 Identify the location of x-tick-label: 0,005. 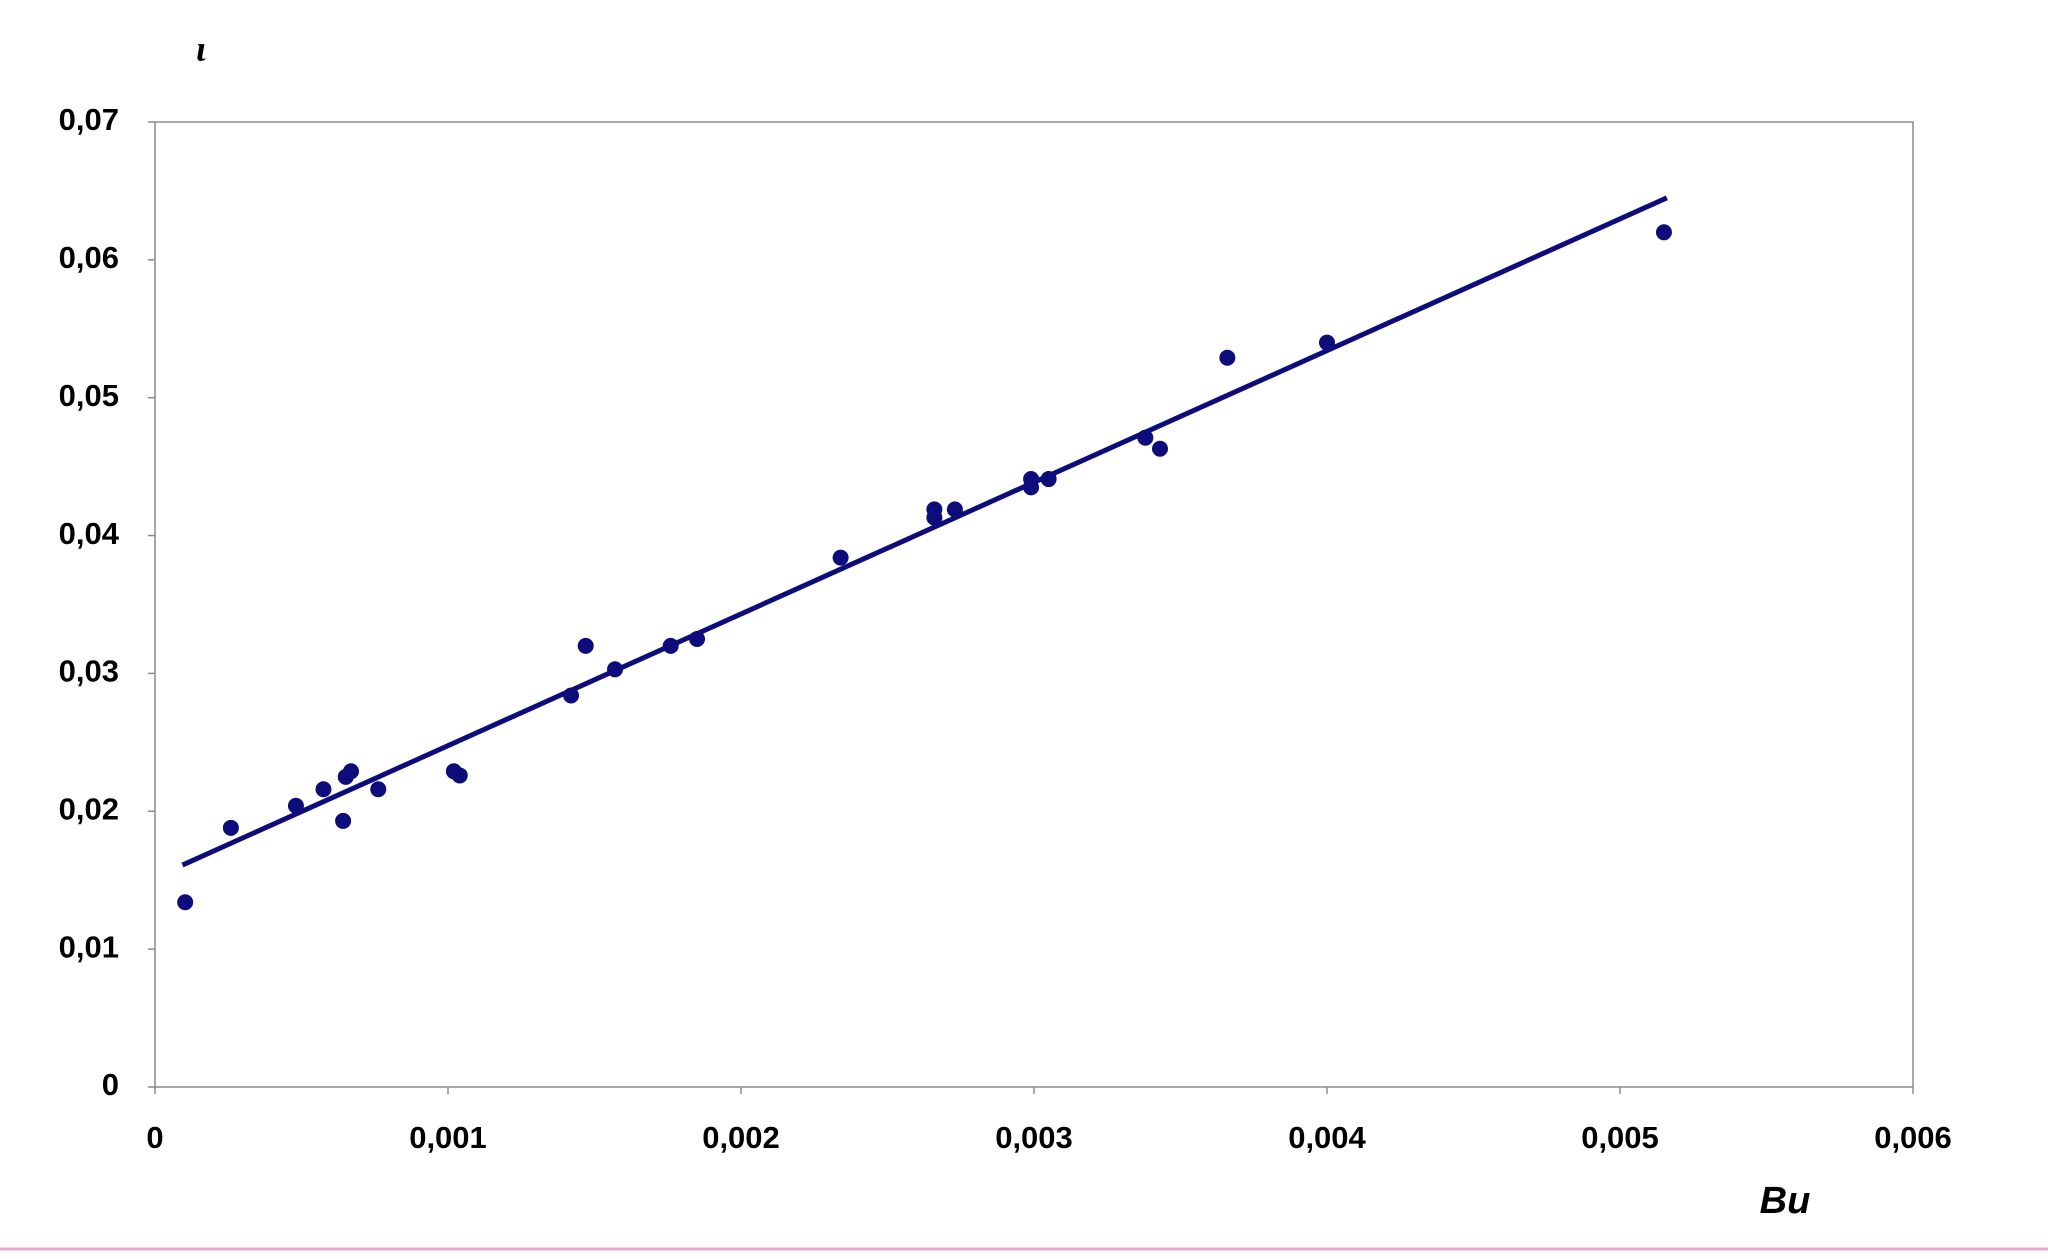
(1620, 1137).